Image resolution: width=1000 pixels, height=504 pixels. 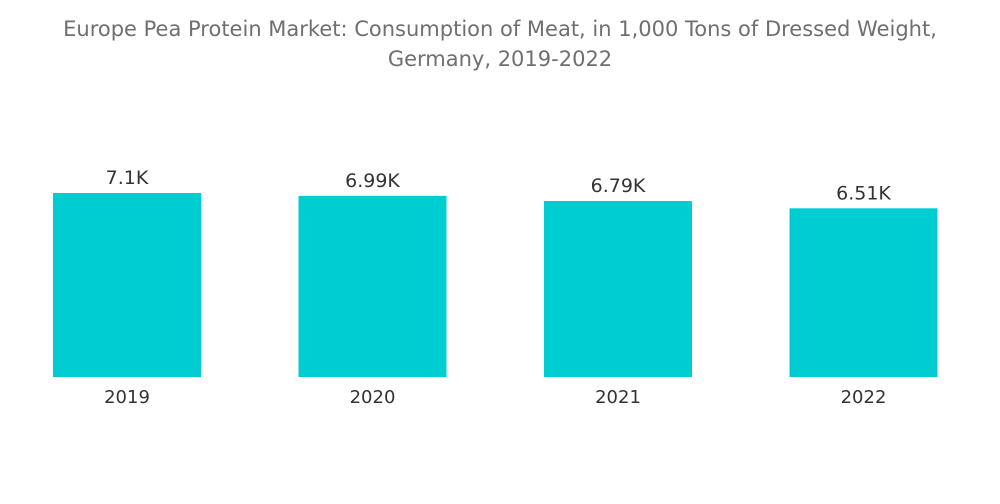 I want to click on value-label-2019: 7.1K, so click(x=127, y=178).